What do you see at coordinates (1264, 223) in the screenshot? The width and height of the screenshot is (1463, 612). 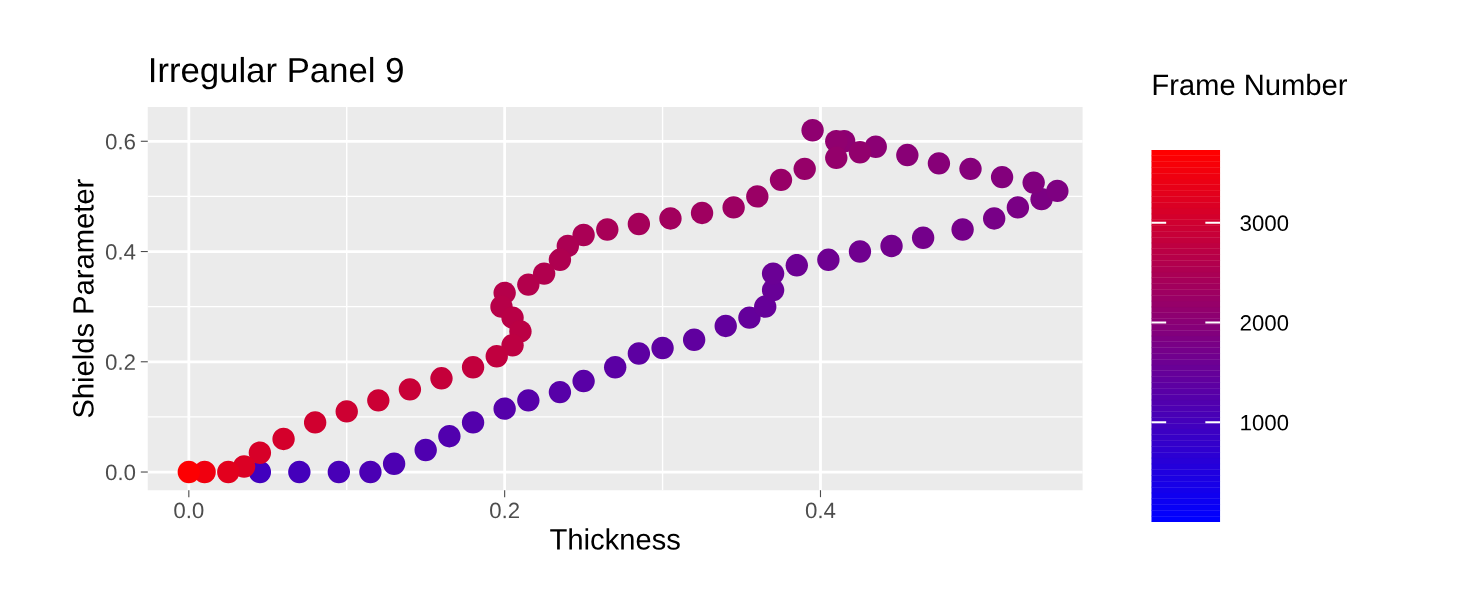 I see `color-bar-label: 3000` at bounding box center [1264, 223].